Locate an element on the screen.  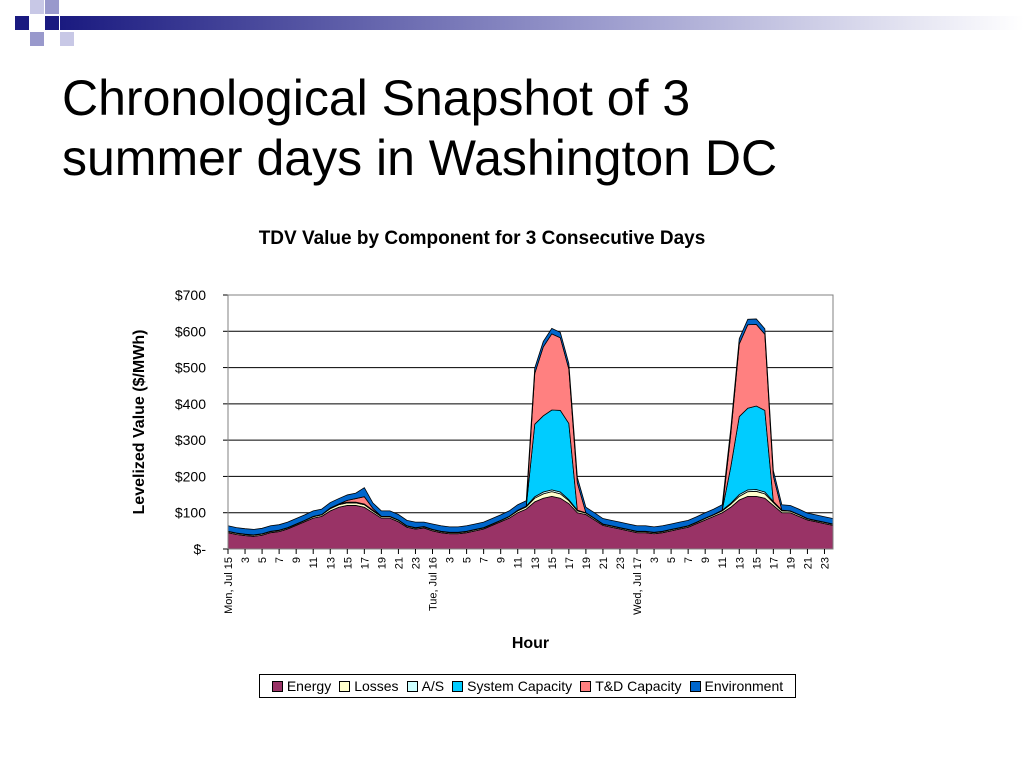
legend-item: T&D Capacity is located at coordinates (631, 686).